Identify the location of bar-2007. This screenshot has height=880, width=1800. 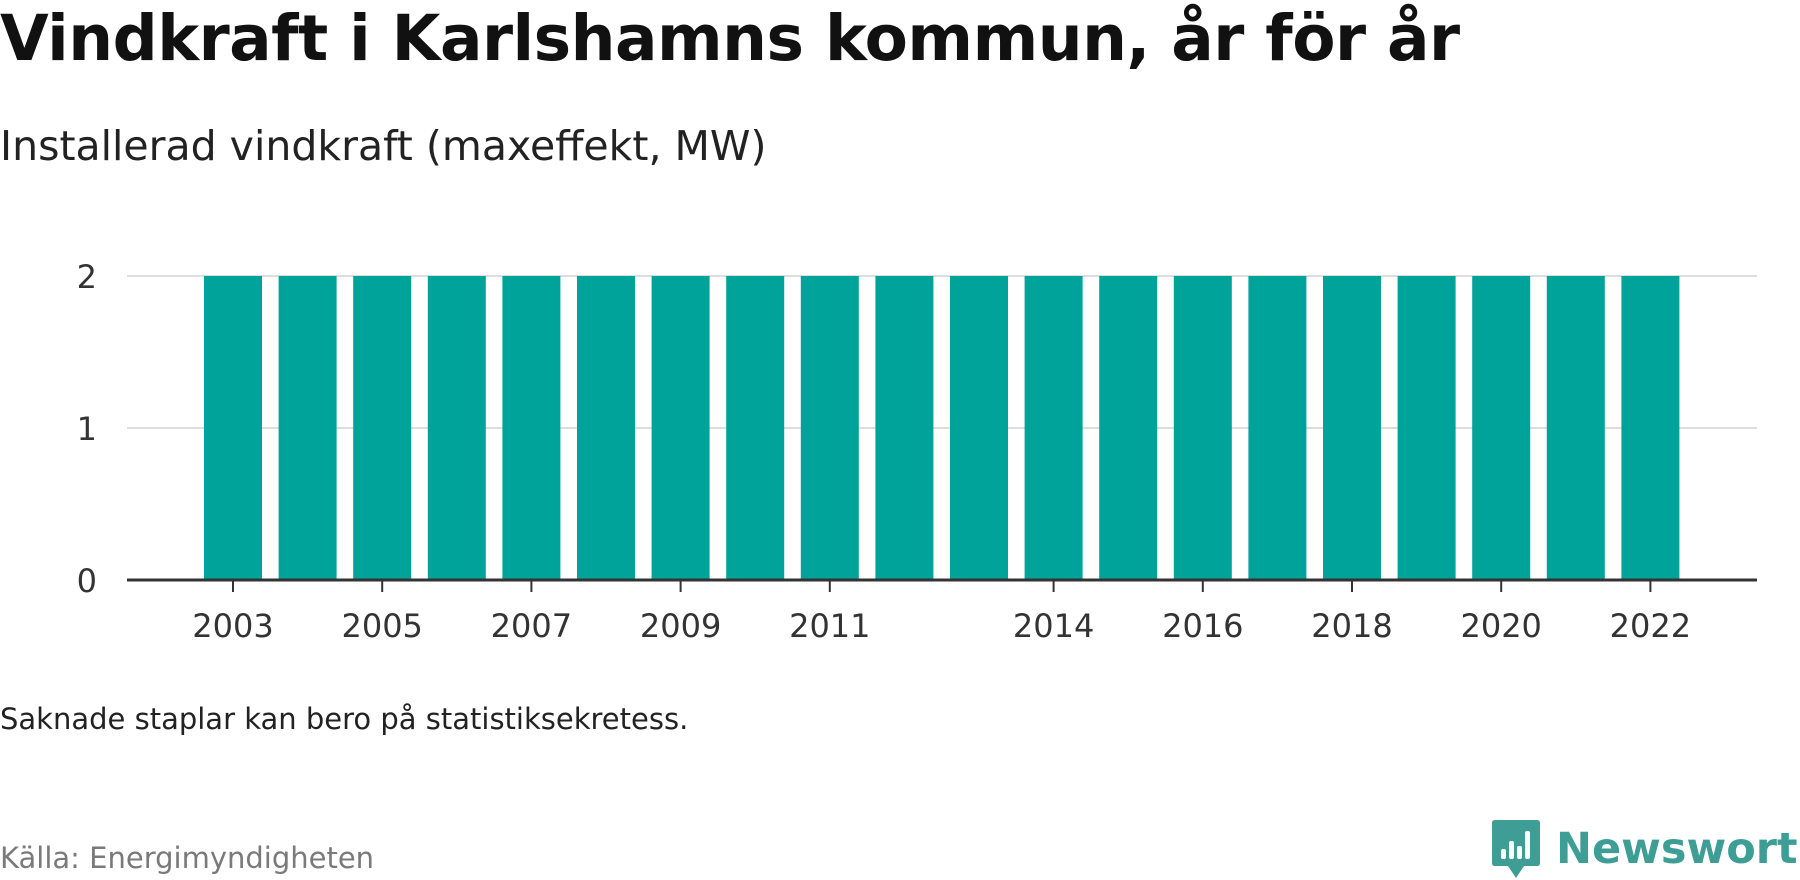
(531, 428).